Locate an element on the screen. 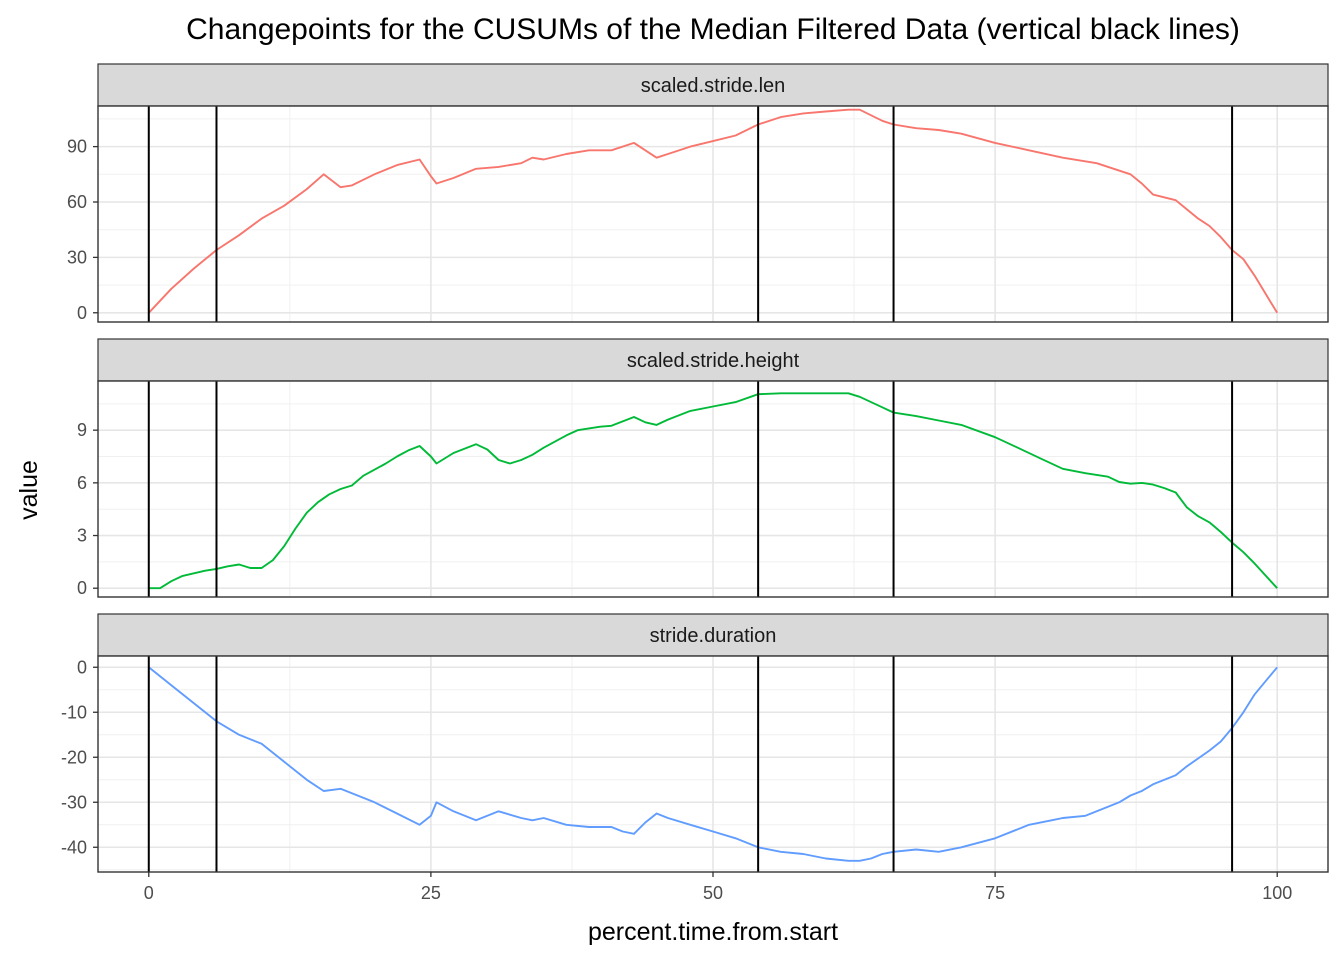  x-tick-label: 0 is located at coordinates (149, 893).